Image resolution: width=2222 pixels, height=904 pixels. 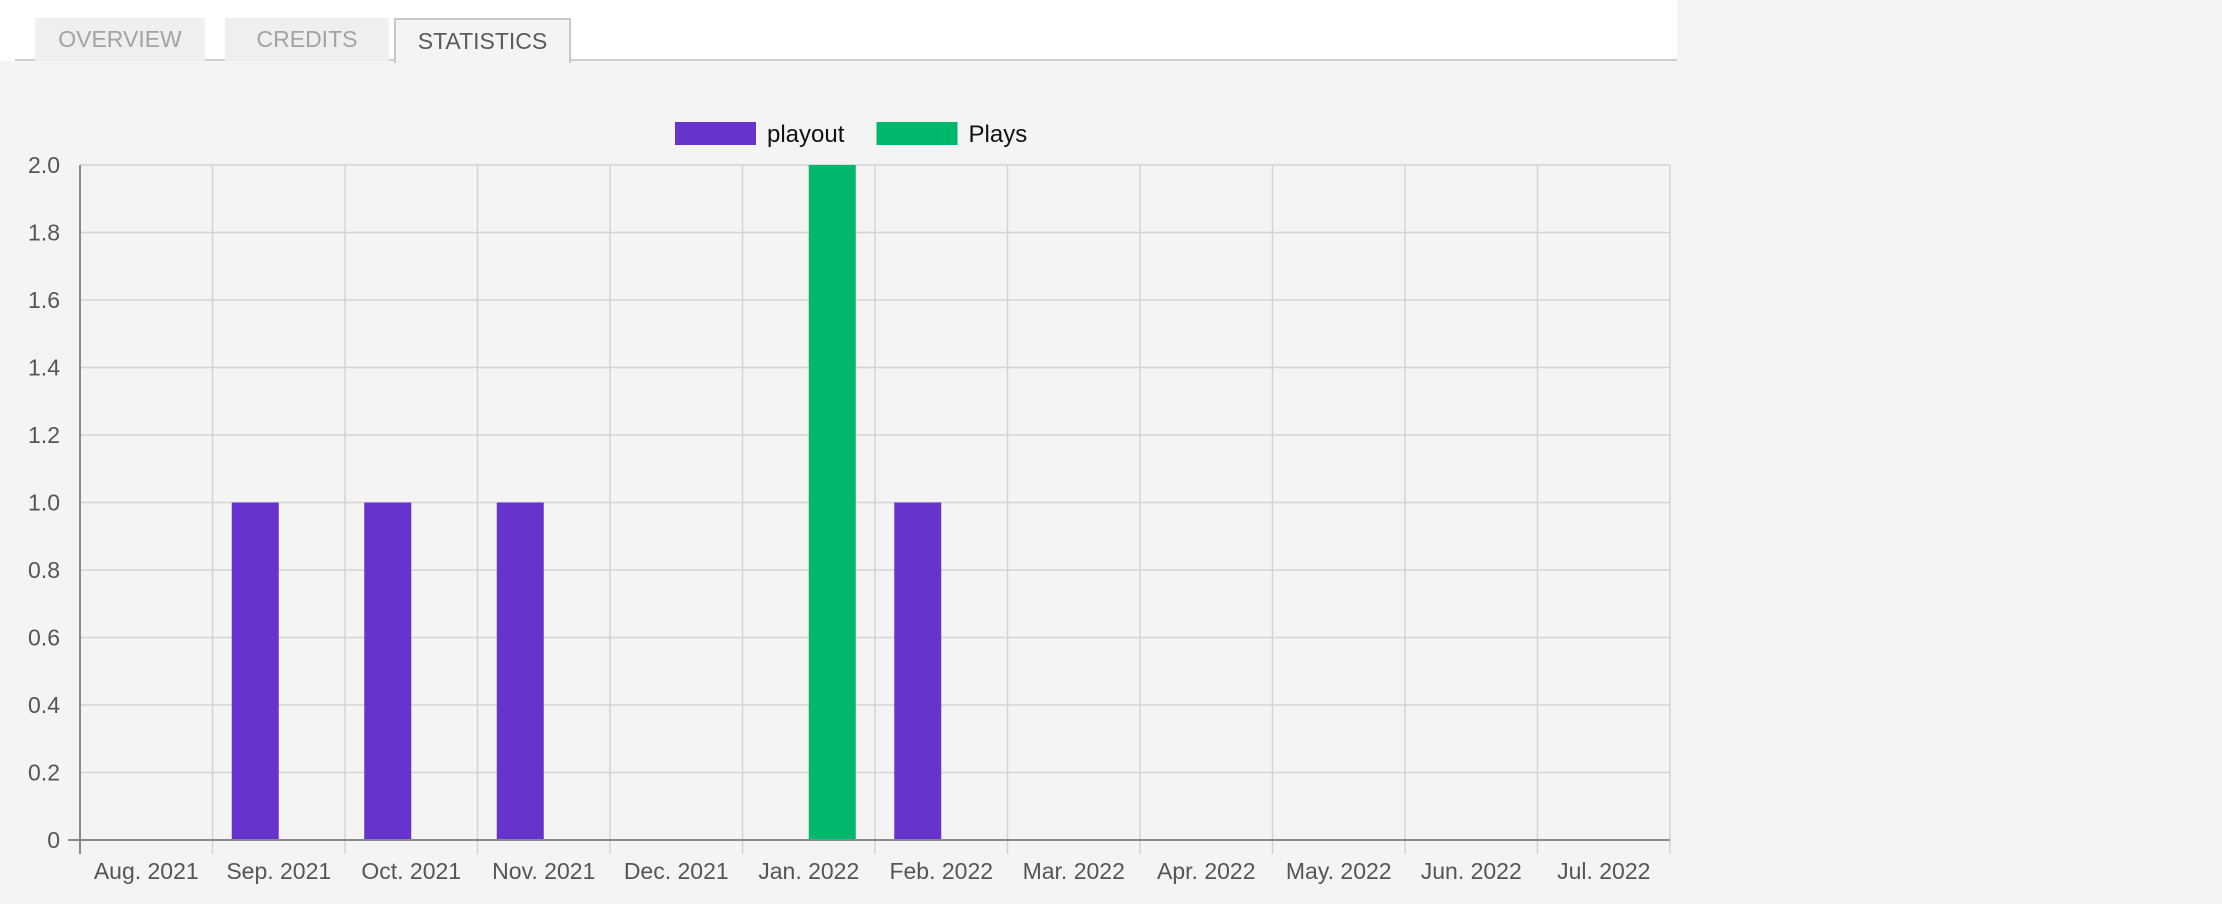 I want to click on x-tick-label: Nov. 2021, so click(x=543, y=871).